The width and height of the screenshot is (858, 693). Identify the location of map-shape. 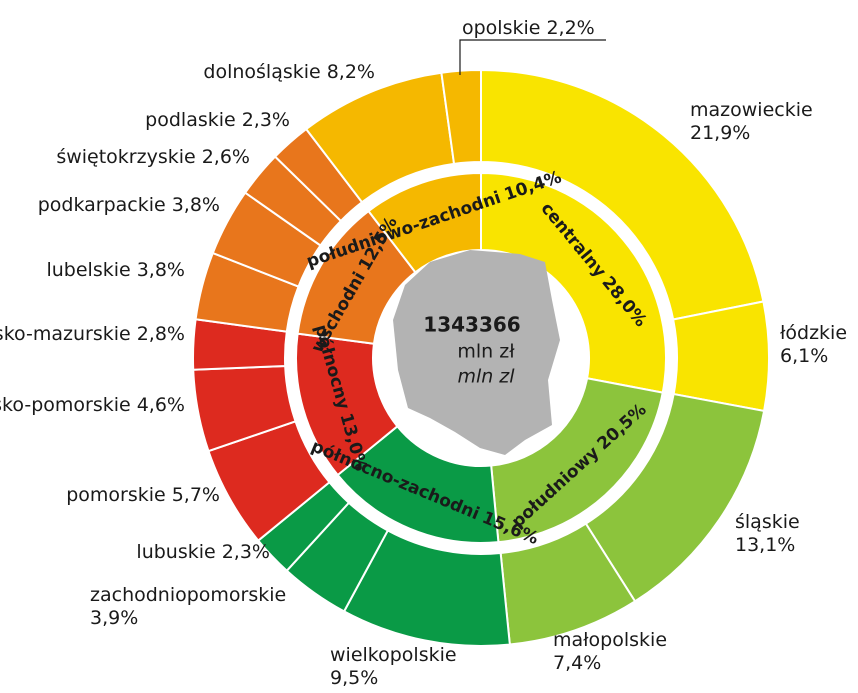
(476, 352).